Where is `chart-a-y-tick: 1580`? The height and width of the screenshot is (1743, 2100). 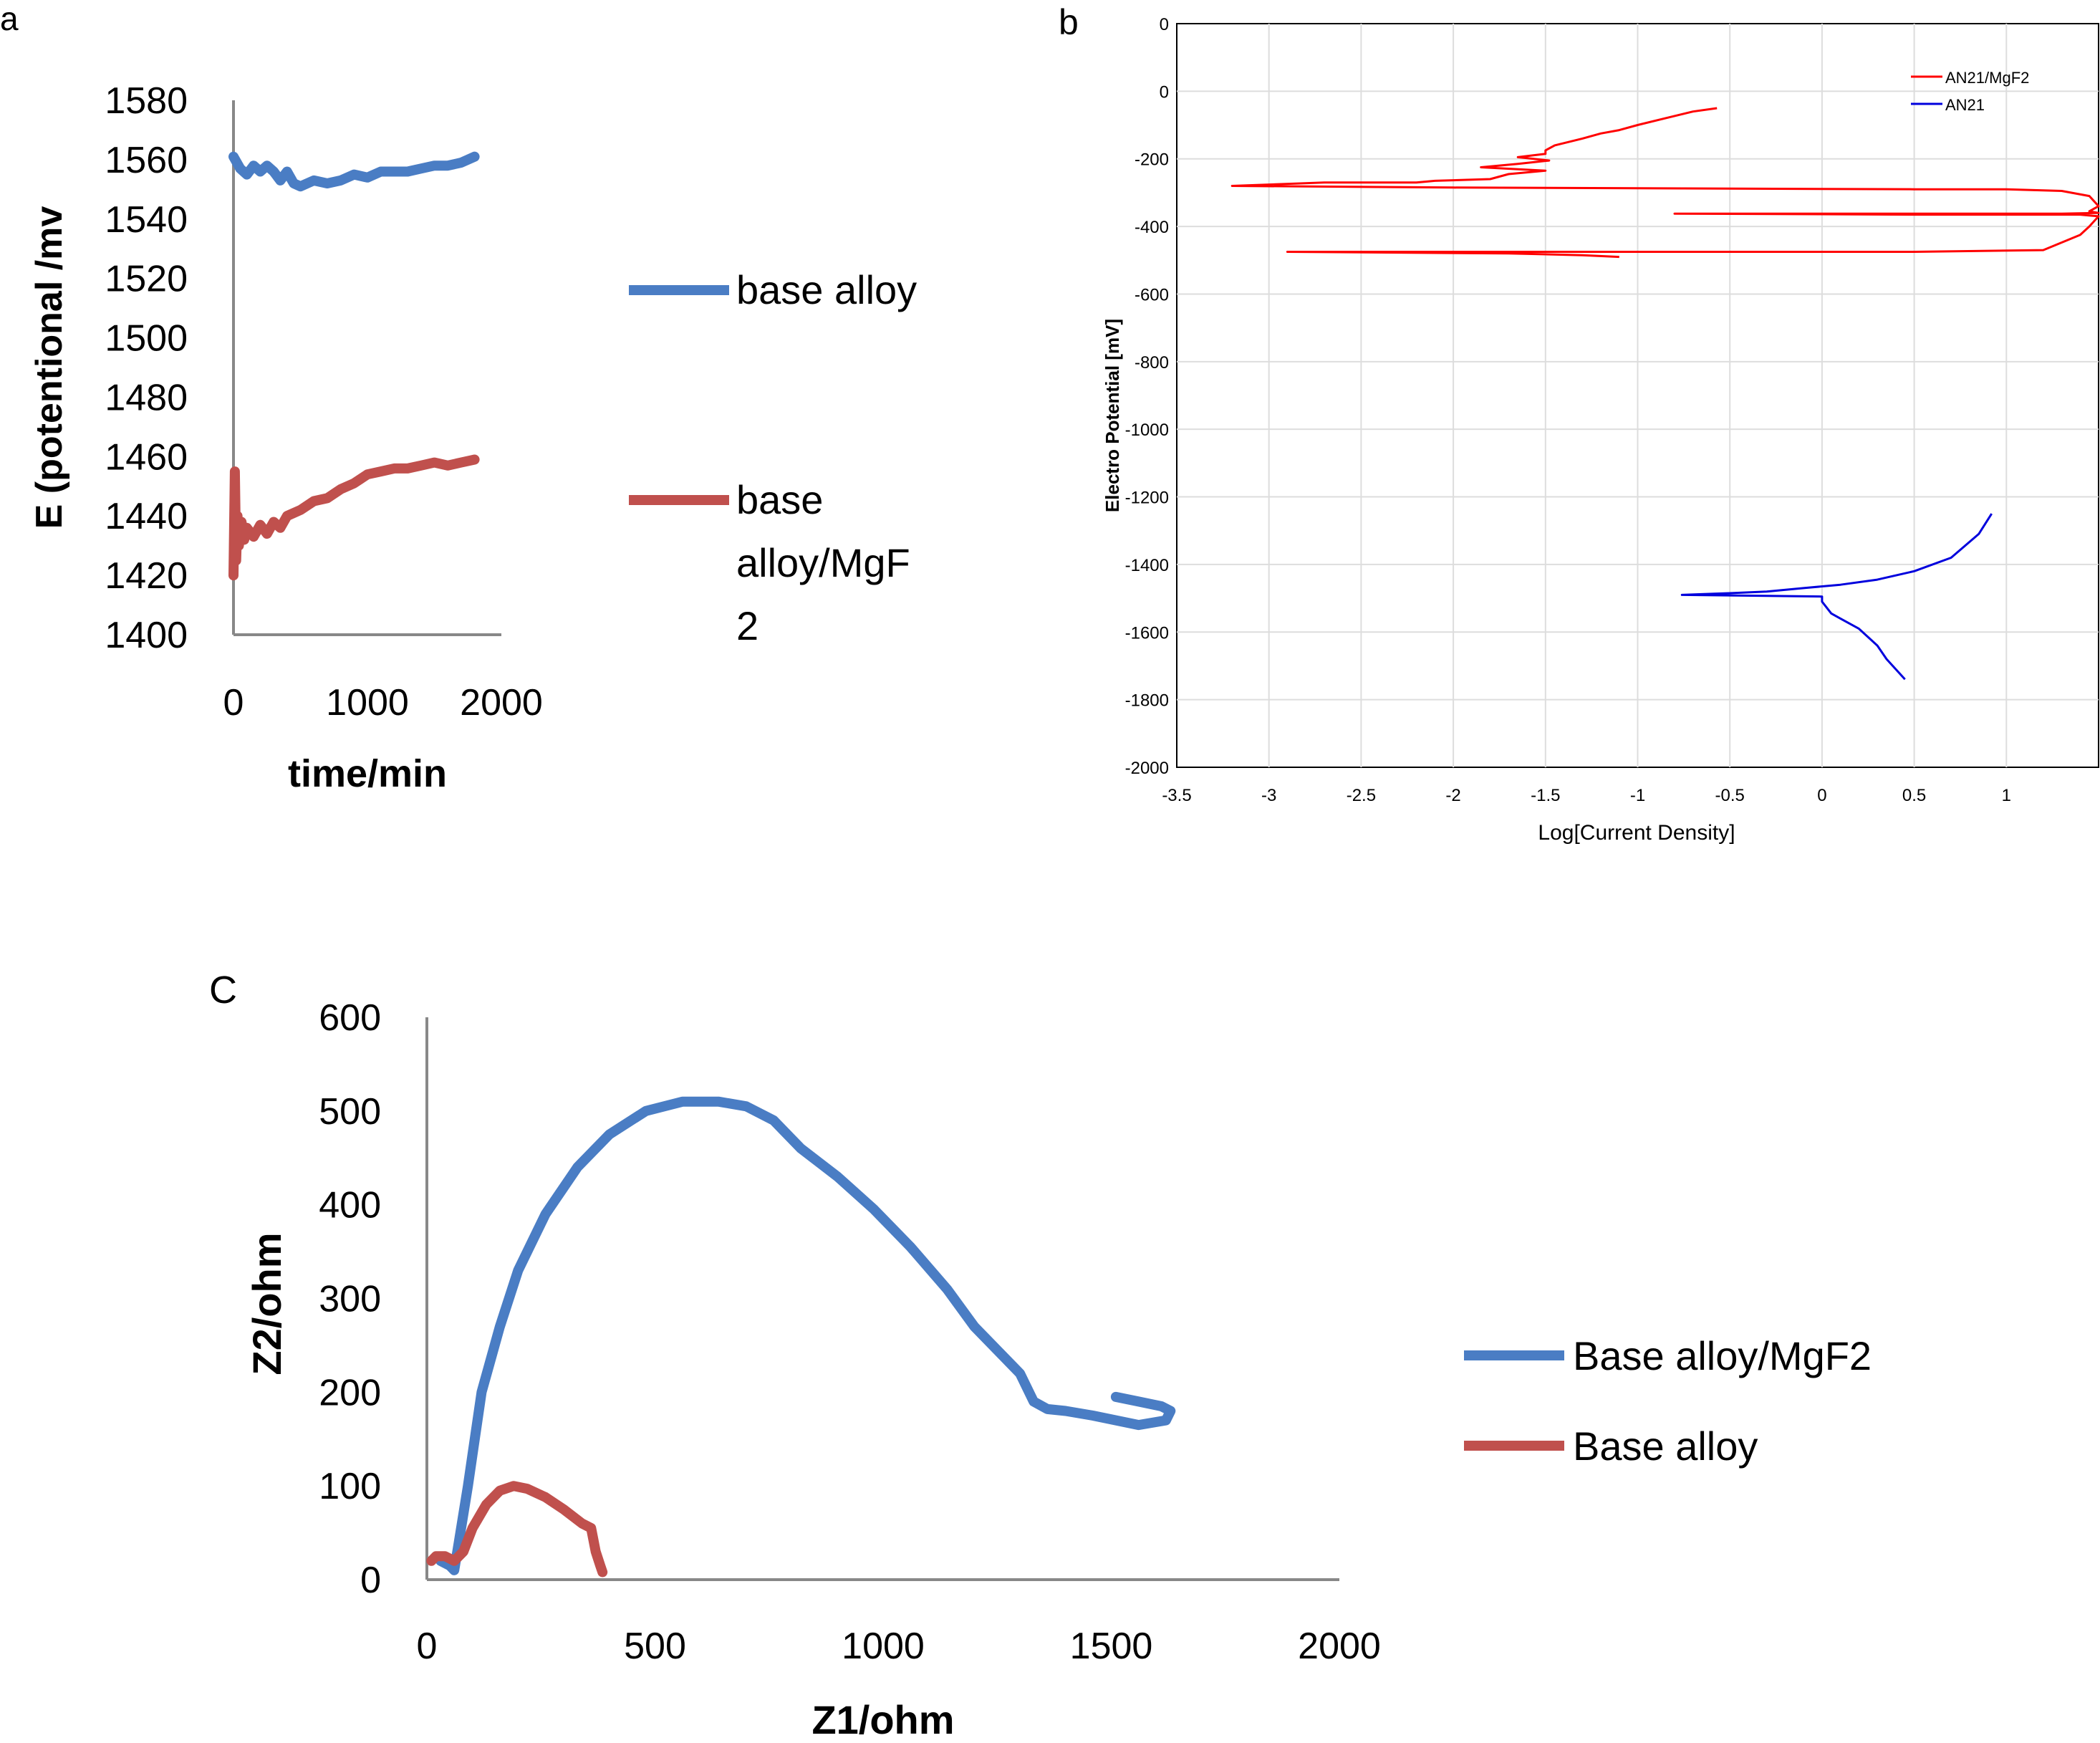
chart-a-y-tick: 1580 is located at coordinates (146, 101).